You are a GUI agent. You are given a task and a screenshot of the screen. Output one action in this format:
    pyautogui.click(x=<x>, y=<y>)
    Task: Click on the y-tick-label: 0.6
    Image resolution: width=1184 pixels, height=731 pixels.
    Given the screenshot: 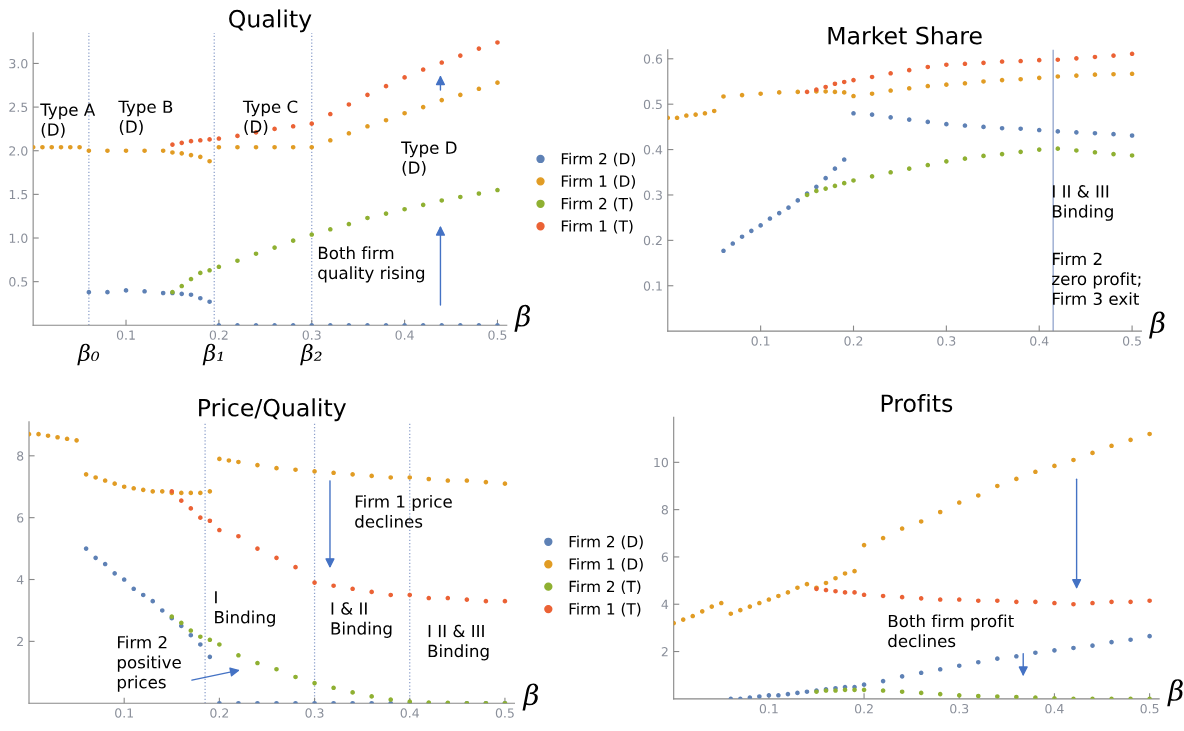 What is the action you would take?
    pyautogui.click(x=653, y=59)
    